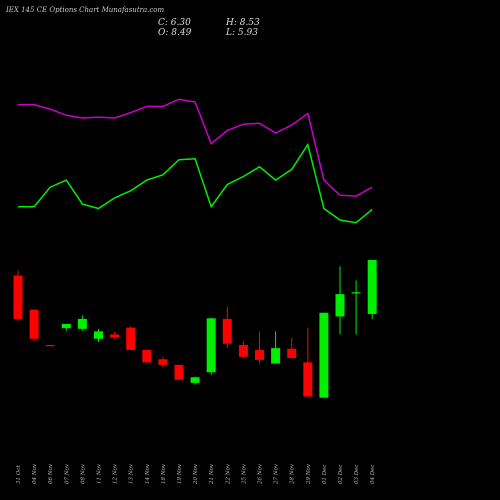 This screenshot has height=500, width=500. What do you see at coordinates (19, 474) in the screenshot?
I see `date-tick-label: 31 Oct` at bounding box center [19, 474].